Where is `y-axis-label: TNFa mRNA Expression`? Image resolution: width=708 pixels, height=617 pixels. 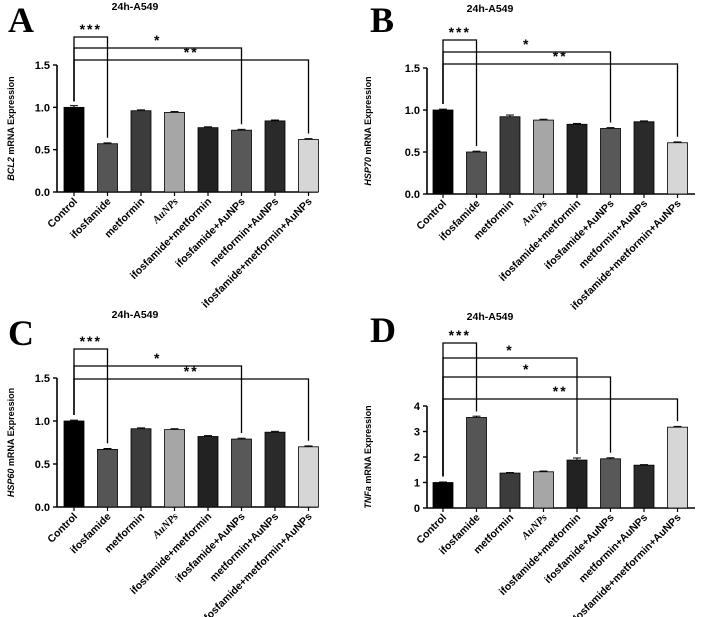
y-axis-label: TNFa mRNA Expression is located at coordinates (368, 456).